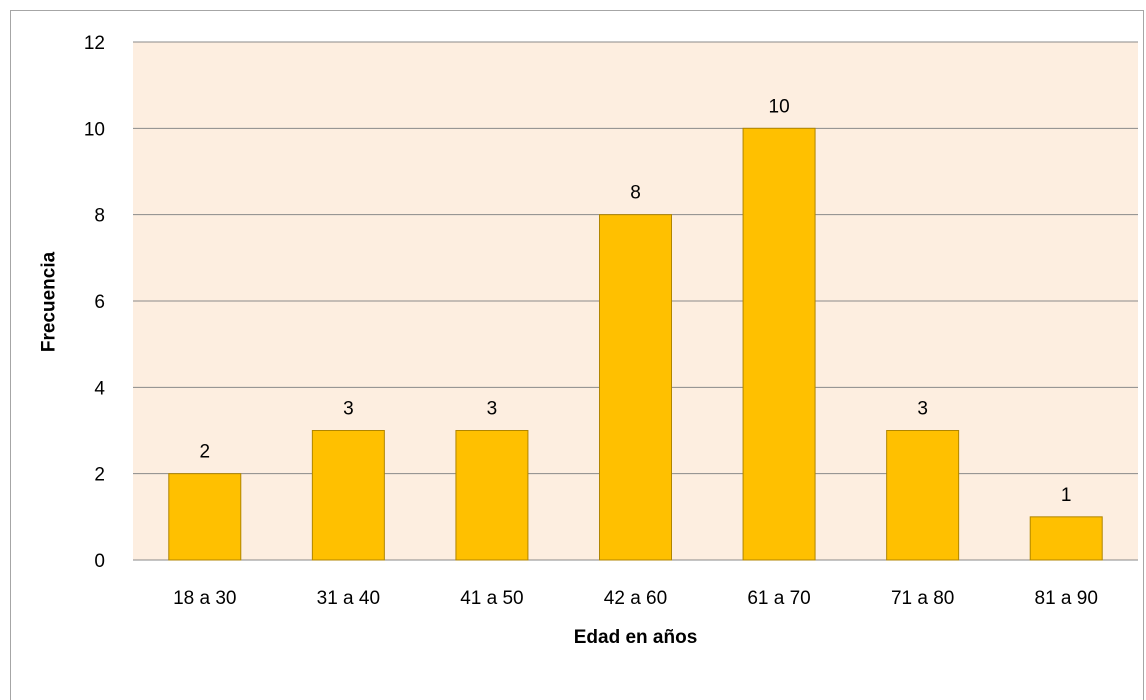 This screenshot has width=1146, height=700. Describe the element at coordinates (204, 452) in the screenshot. I see `data-label: 2` at that location.